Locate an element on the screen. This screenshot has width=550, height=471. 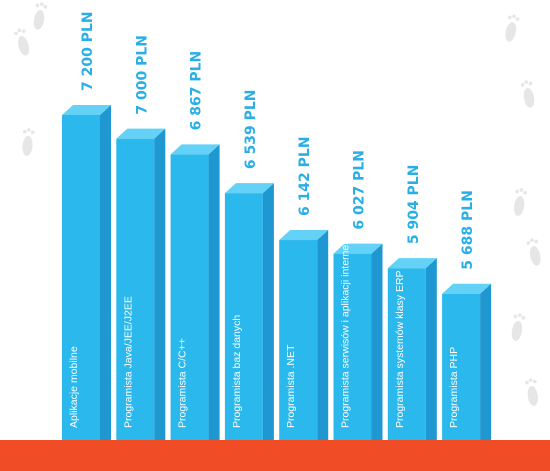
value-label: 5 688 PLN is located at coordinates (468, 230).